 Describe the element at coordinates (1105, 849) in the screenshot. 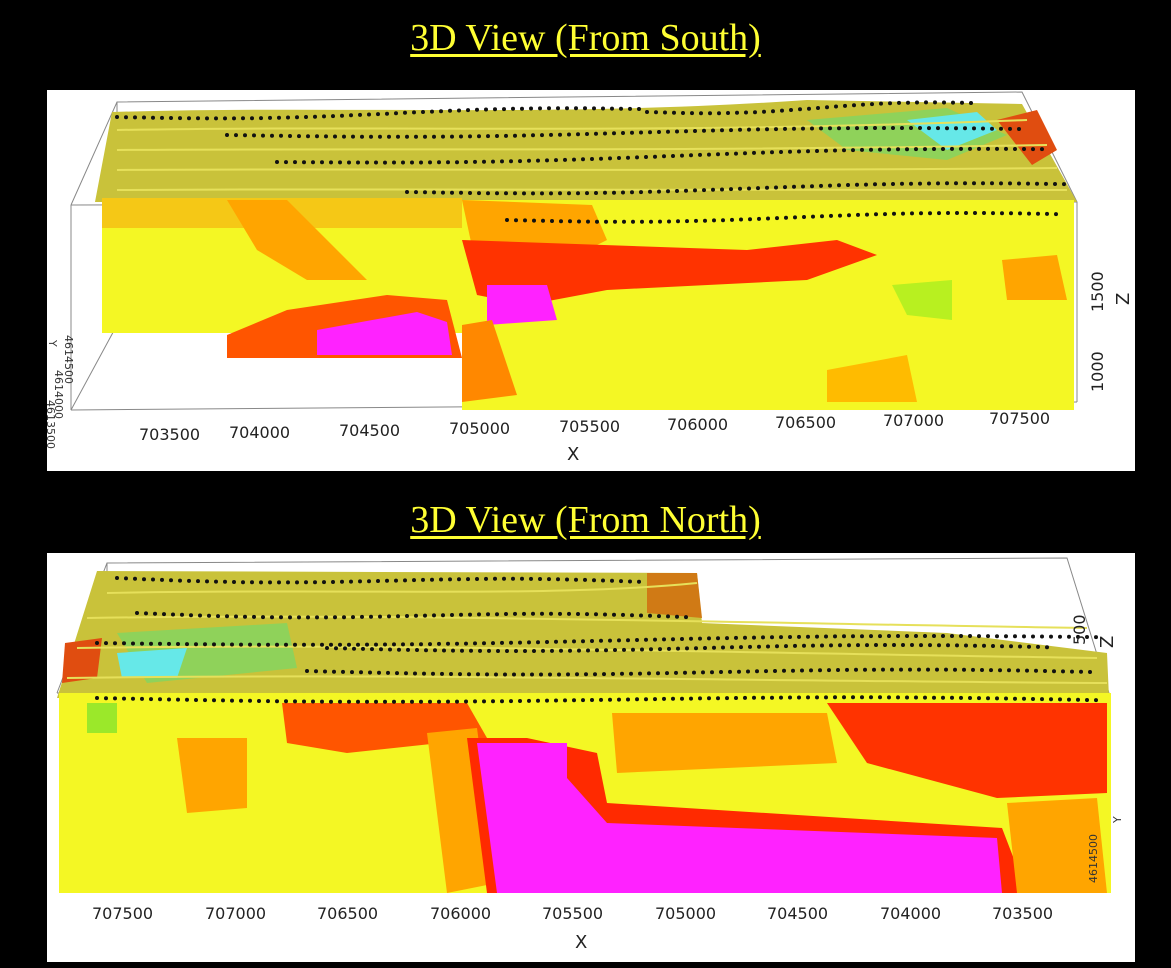

I see `y-axis: 4614500 Y` at that location.